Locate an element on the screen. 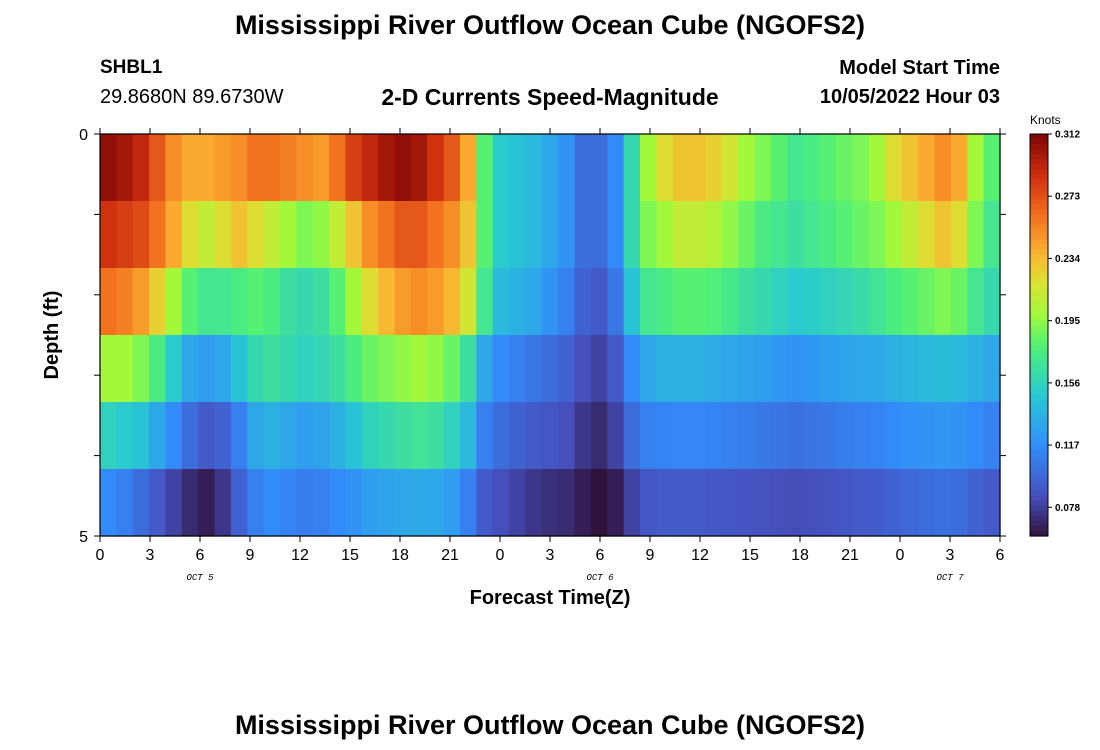  x-tick-label: 3 is located at coordinates (150, 555).